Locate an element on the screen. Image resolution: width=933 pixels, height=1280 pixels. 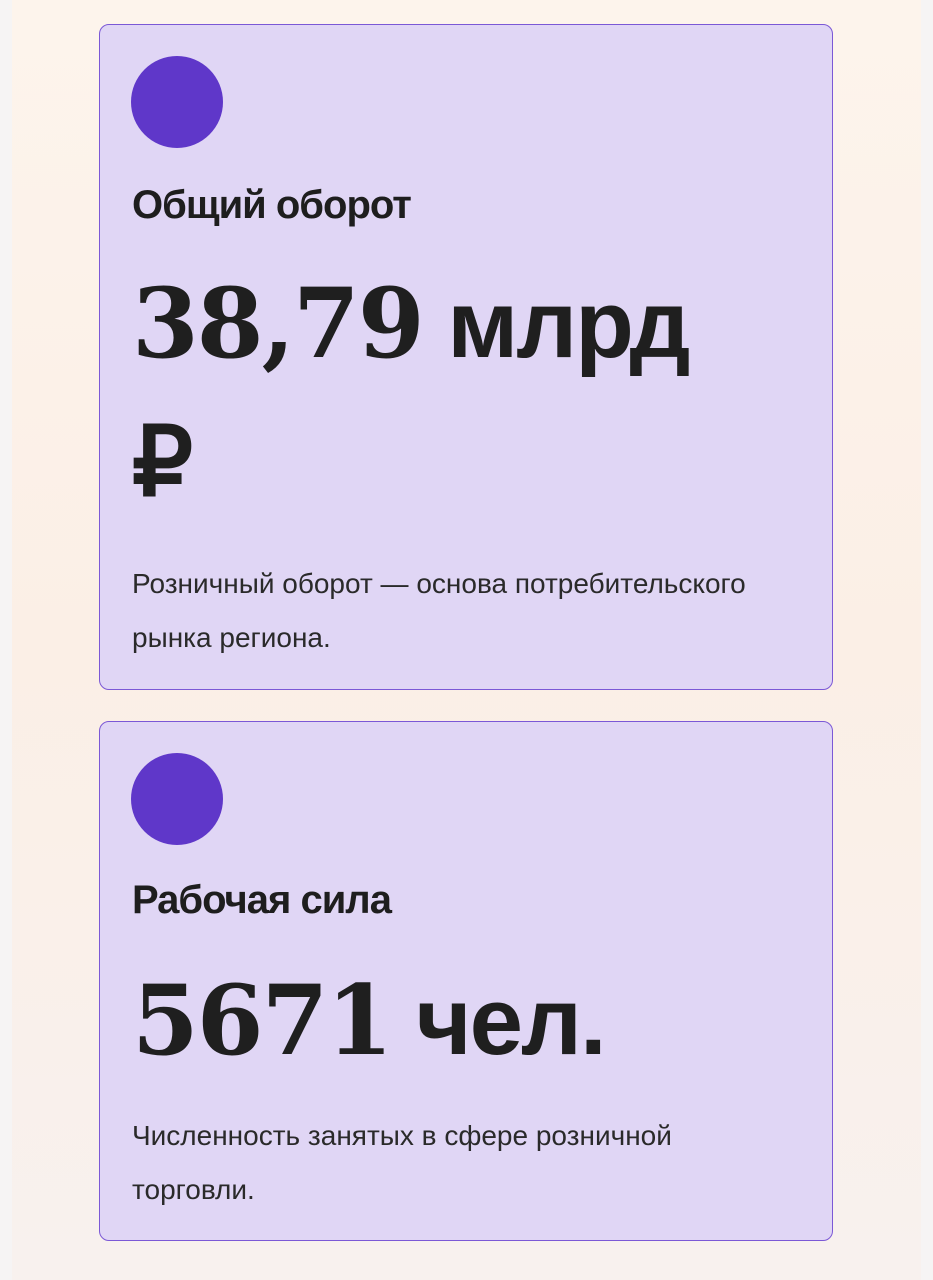
card-title: Общий оборот is located at coordinates (272, 205).